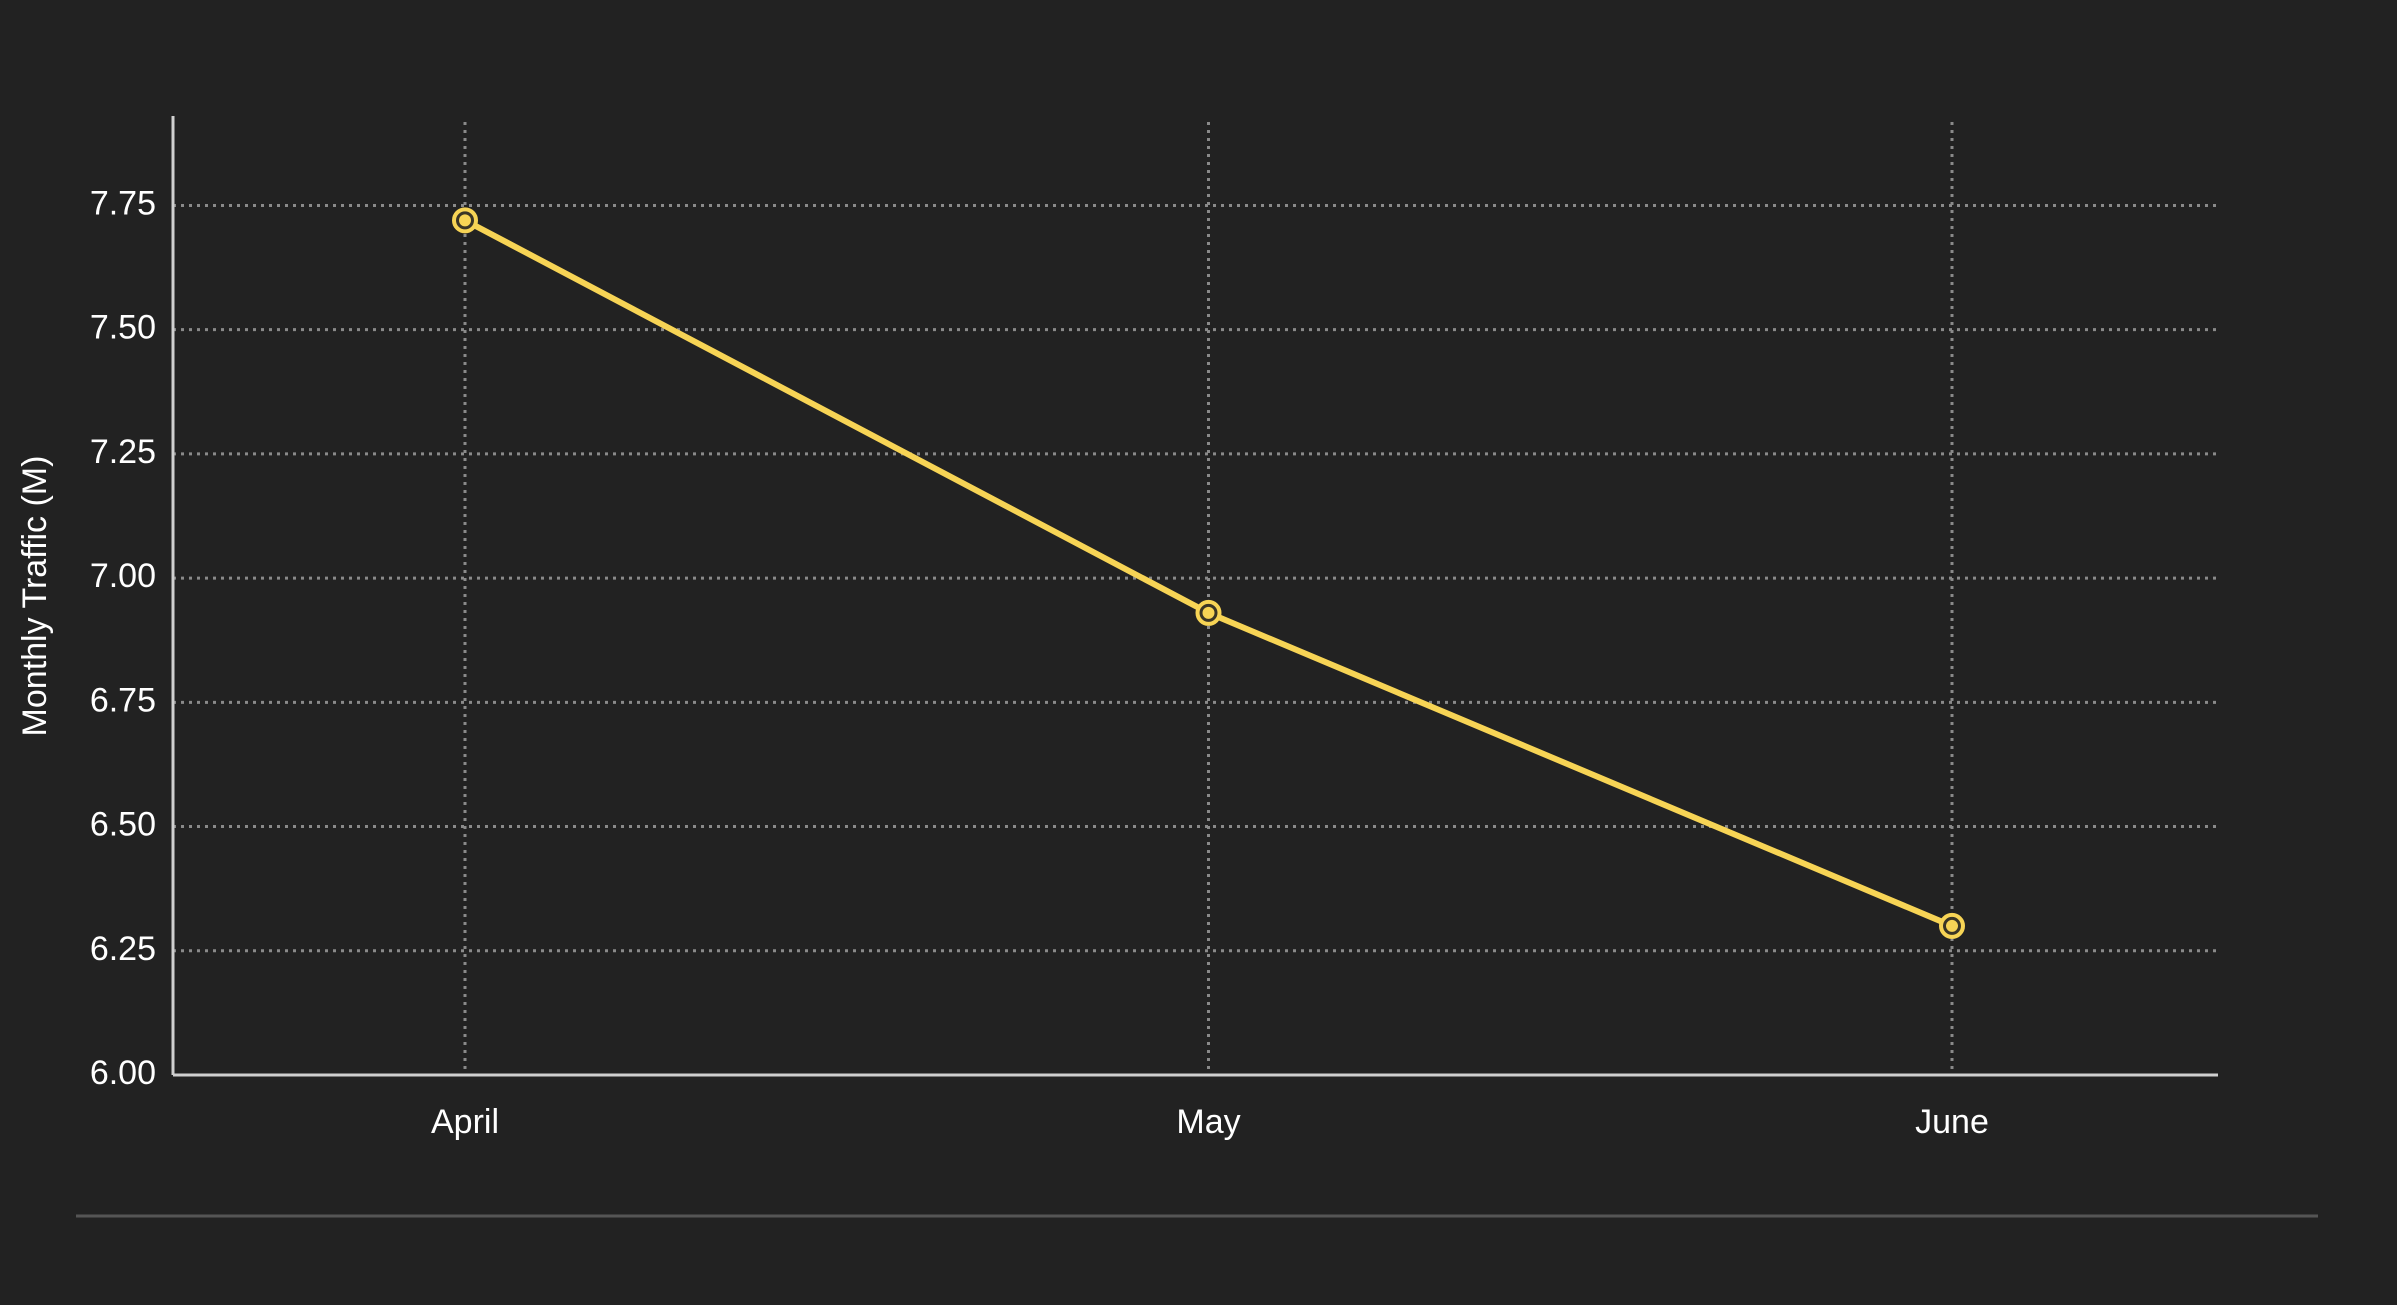 The width and height of the screenshot is (2397, 1305). What do you see at coordinates (1952, 1122) in the screenshot?
I see `x-tick-label: June` at bounding box center [1952, 1122].